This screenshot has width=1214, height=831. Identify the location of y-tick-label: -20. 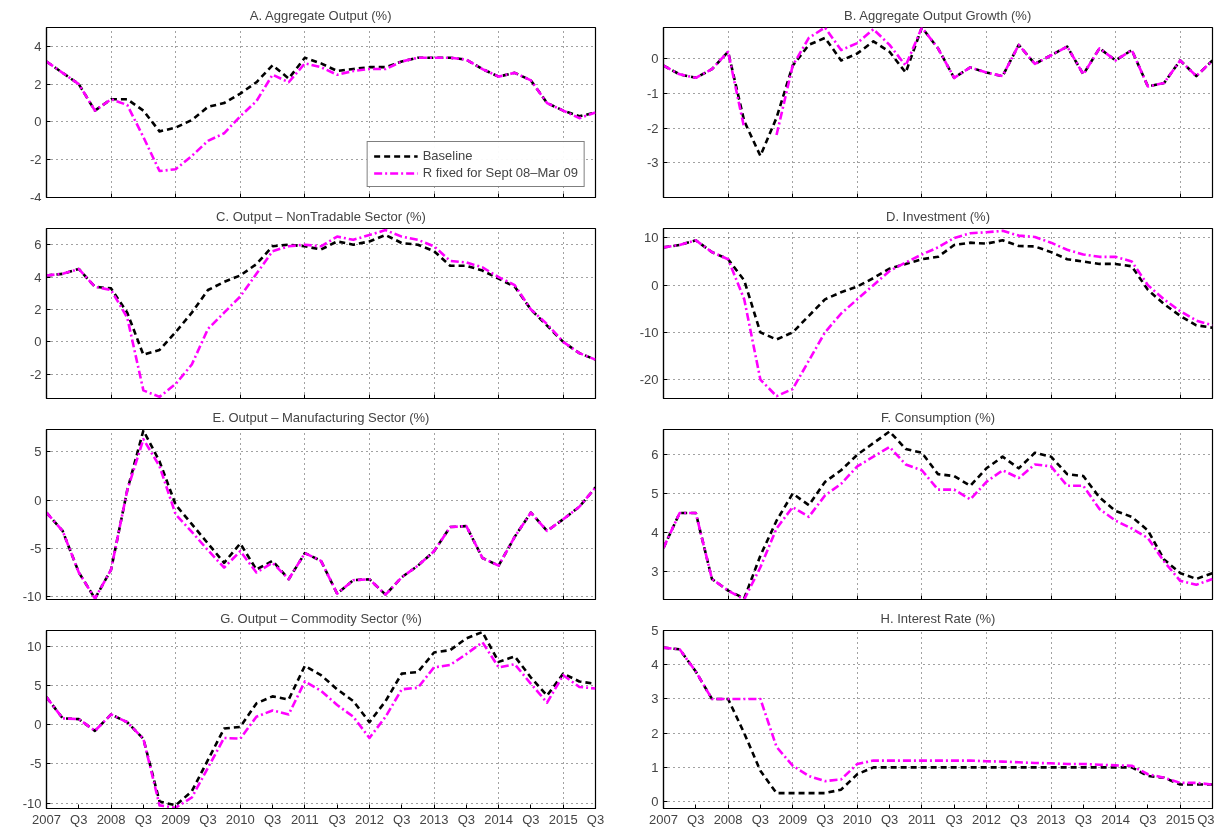
(649, 380).